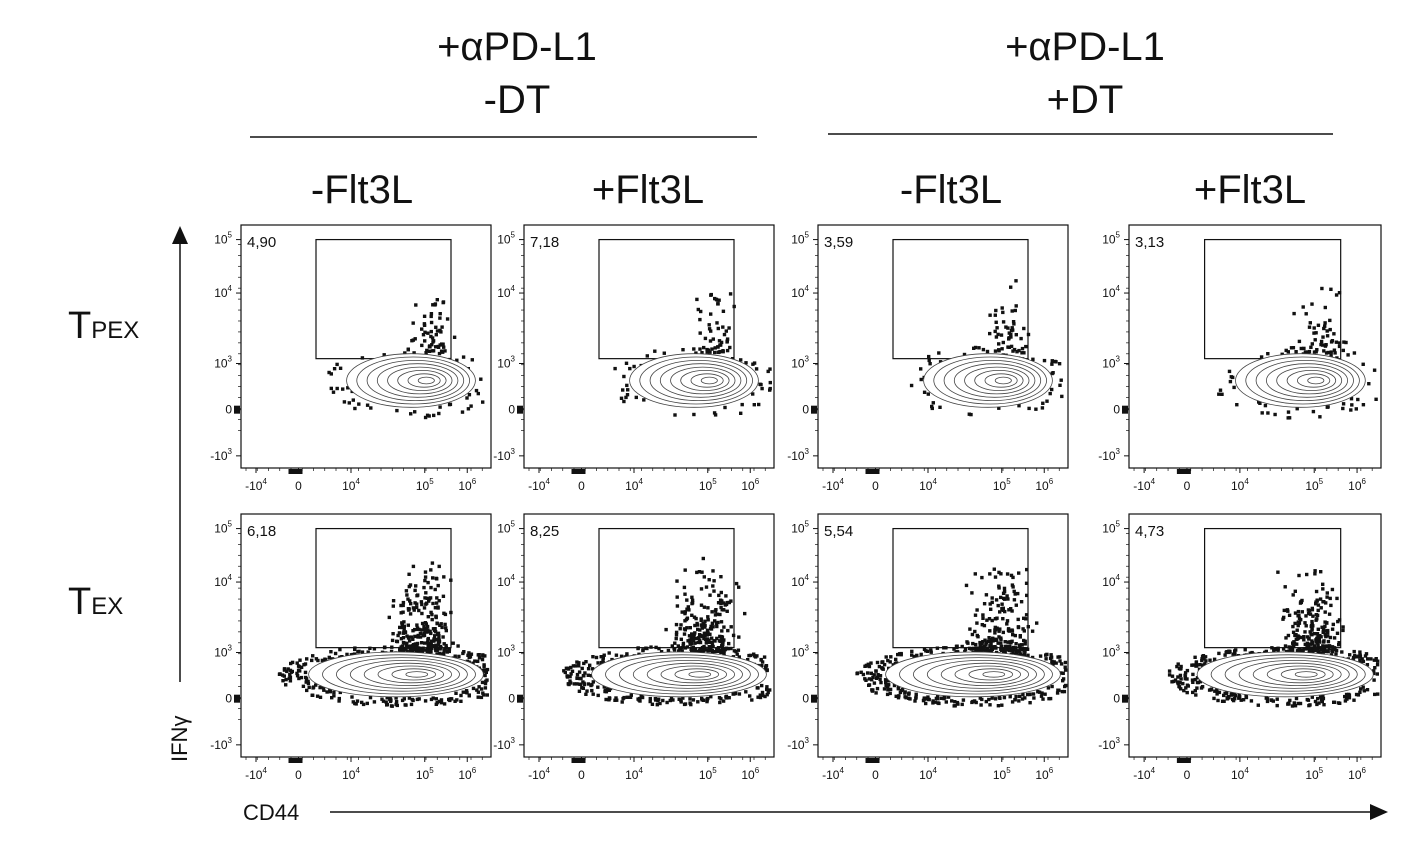 This screenshot has height=847, width=1415. Describe the element at coordinates (544, 531) in the screenshot. I see `gate-percentage: 8,25` at that location.